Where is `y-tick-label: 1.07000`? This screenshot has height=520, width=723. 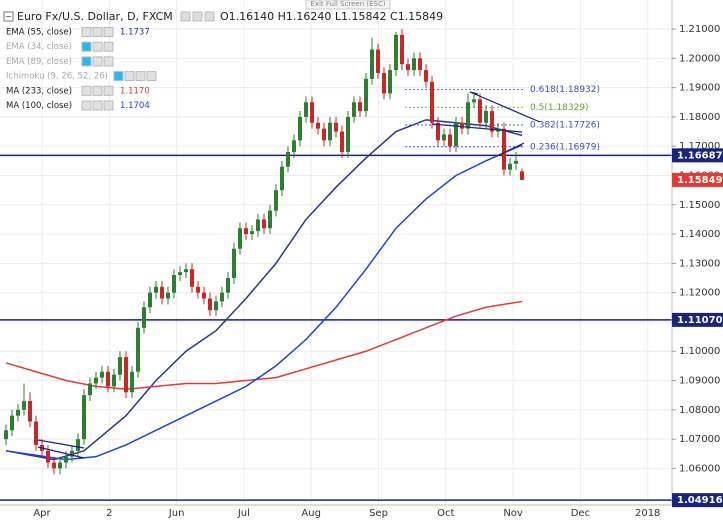
y-tick-label: 1.07000 is located at coordinates (699, 439).